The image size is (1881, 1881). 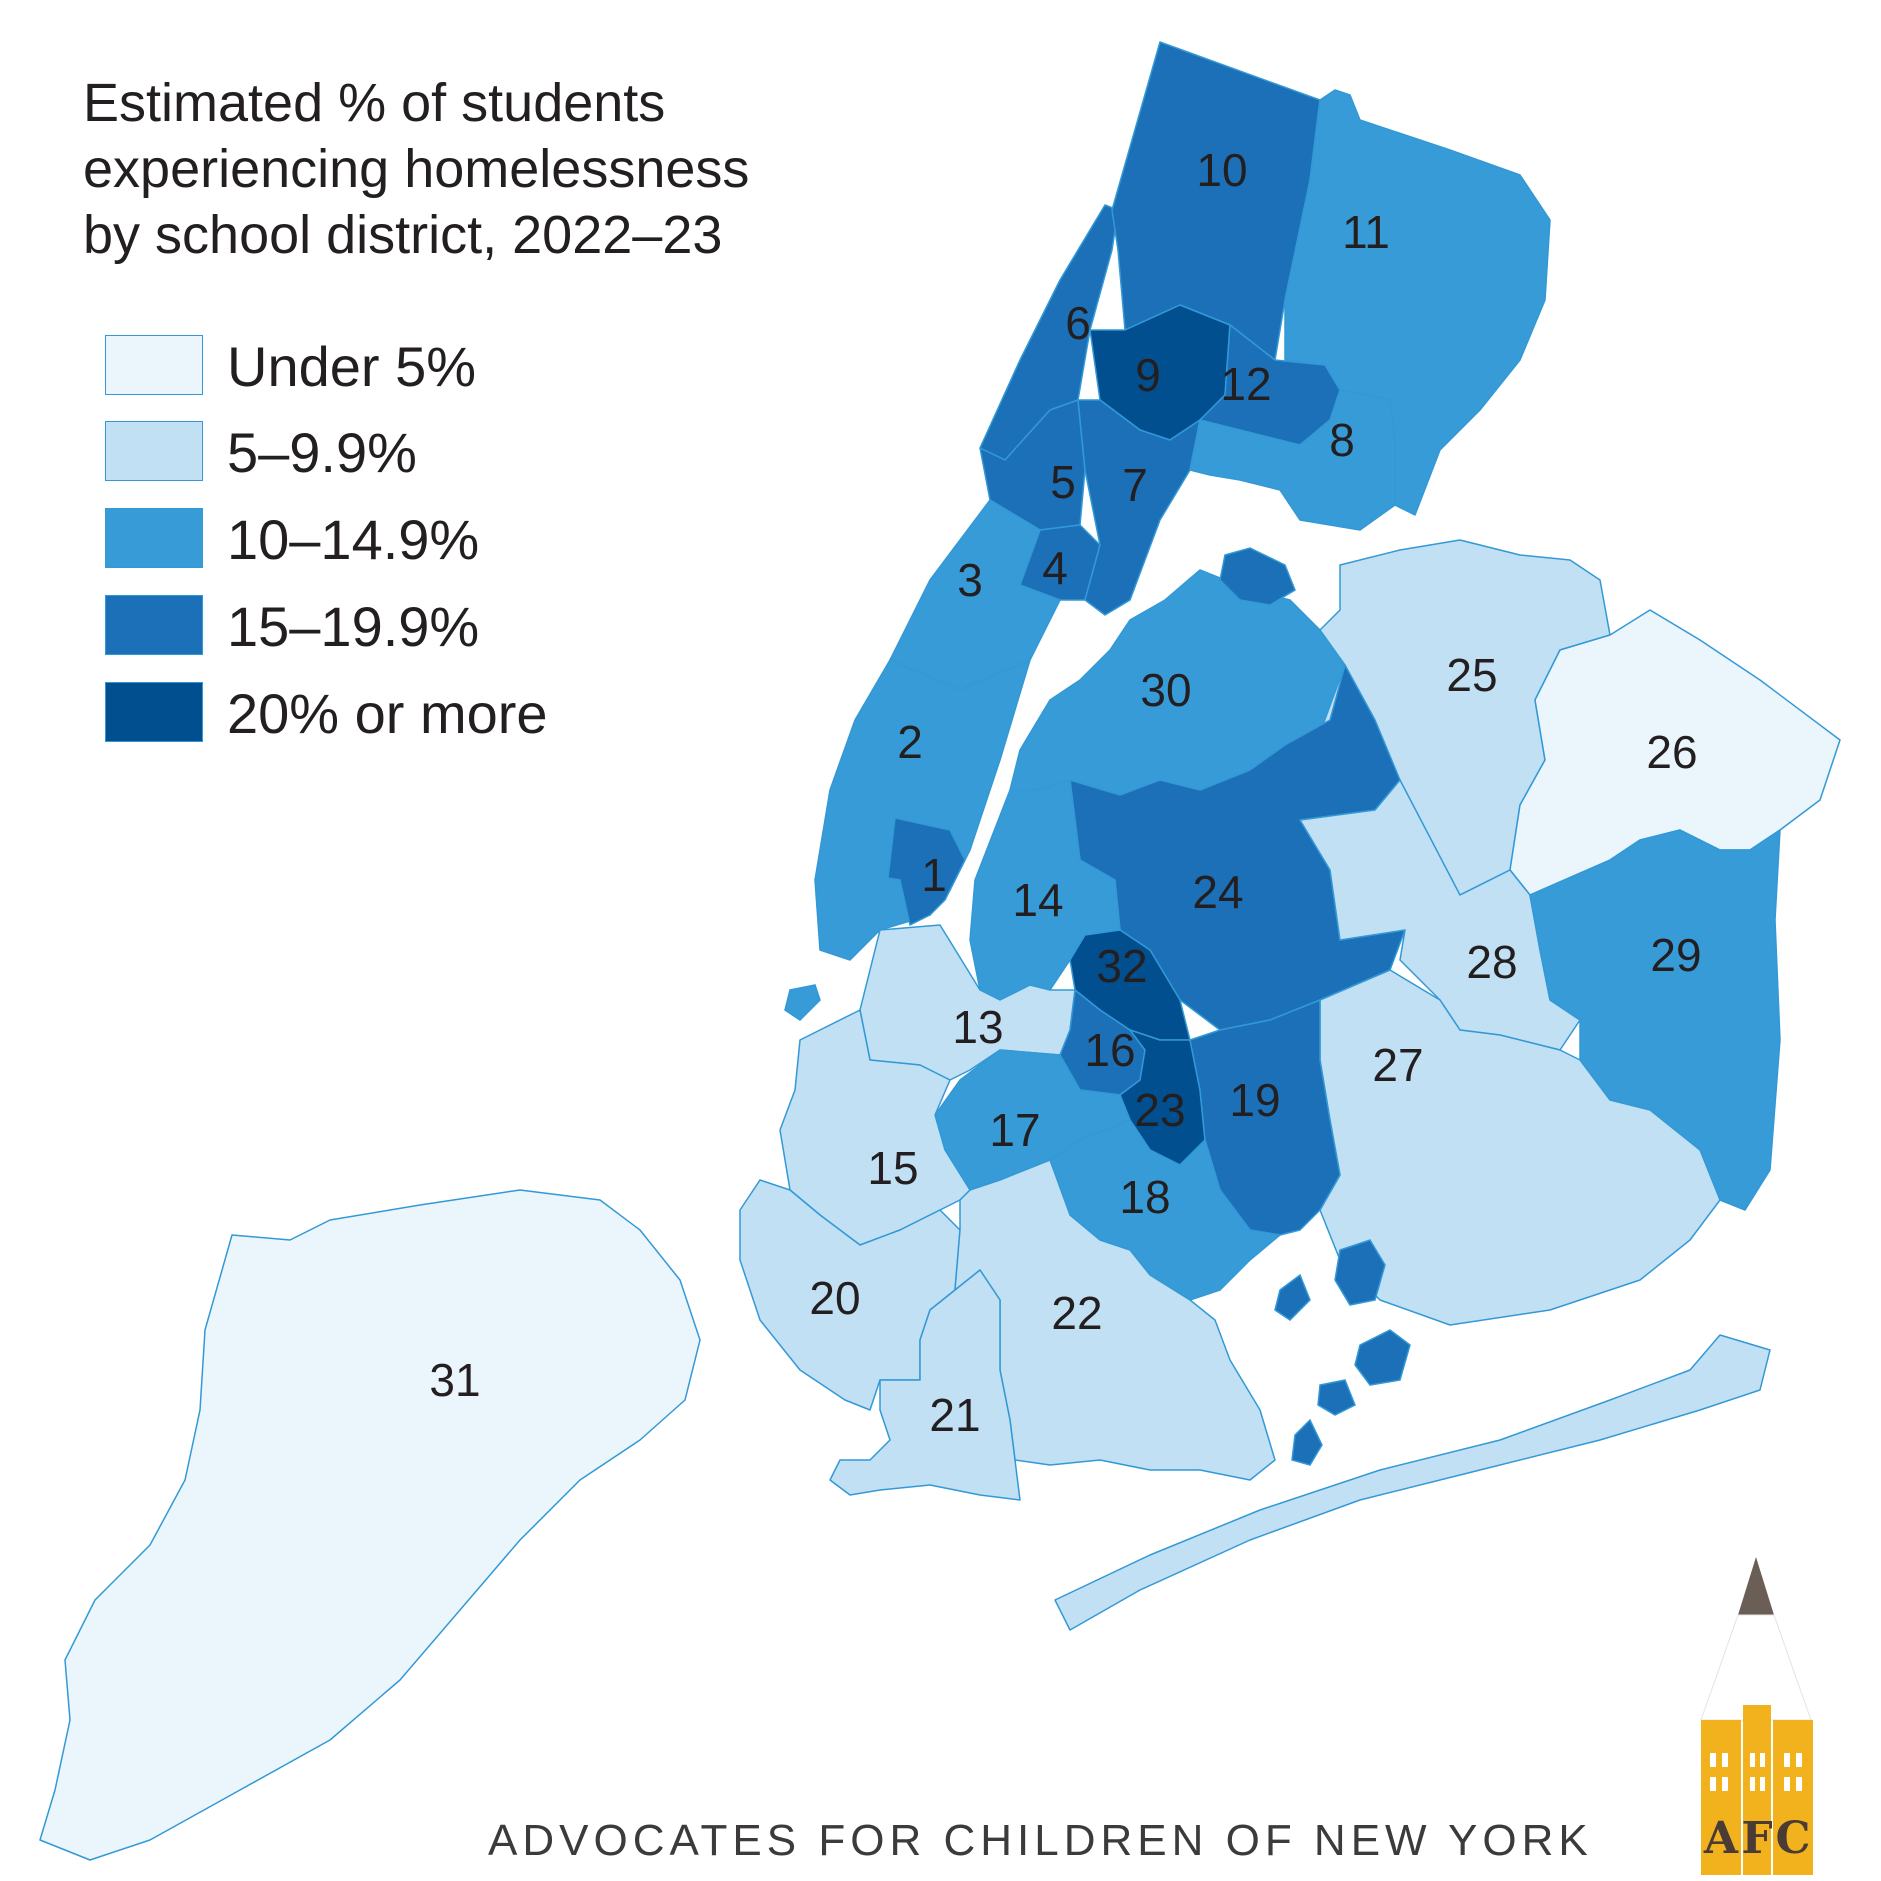 I want to click on district-2-region, so click(x=922, y=810).